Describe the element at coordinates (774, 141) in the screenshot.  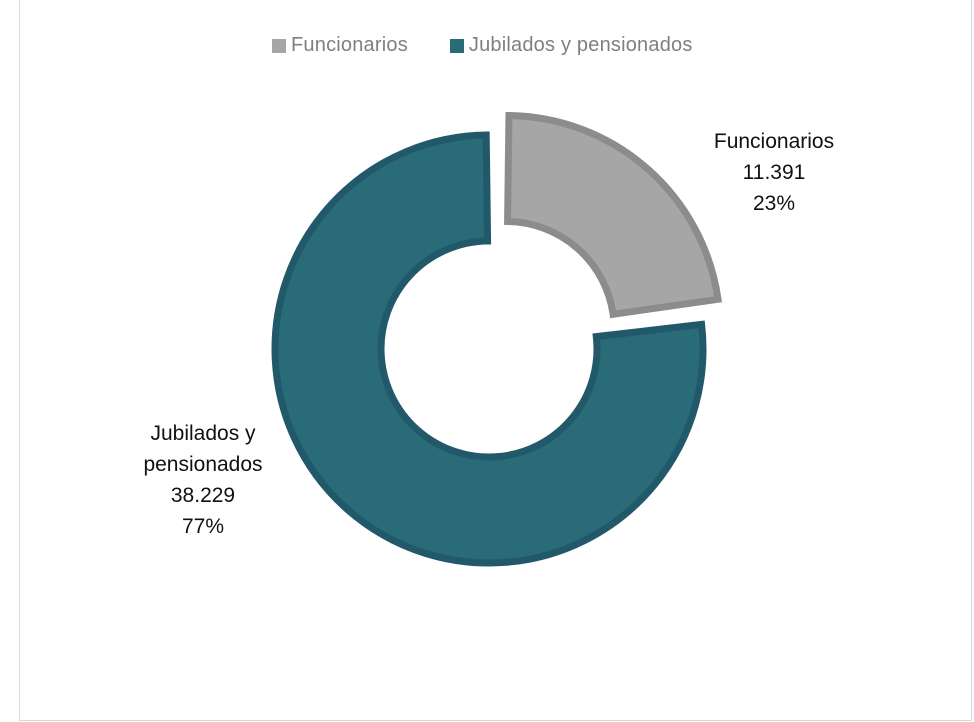
I see `data-label-0-line-0: Funcionarios` at that location.